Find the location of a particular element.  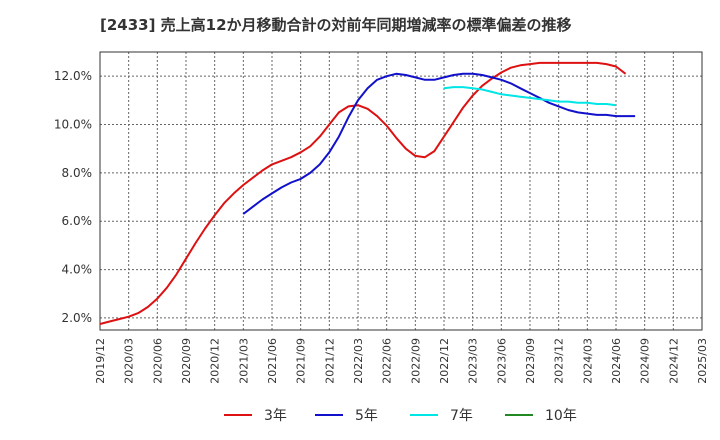

legend-item-5yr: 5年 is located at coordinates (346, 415).